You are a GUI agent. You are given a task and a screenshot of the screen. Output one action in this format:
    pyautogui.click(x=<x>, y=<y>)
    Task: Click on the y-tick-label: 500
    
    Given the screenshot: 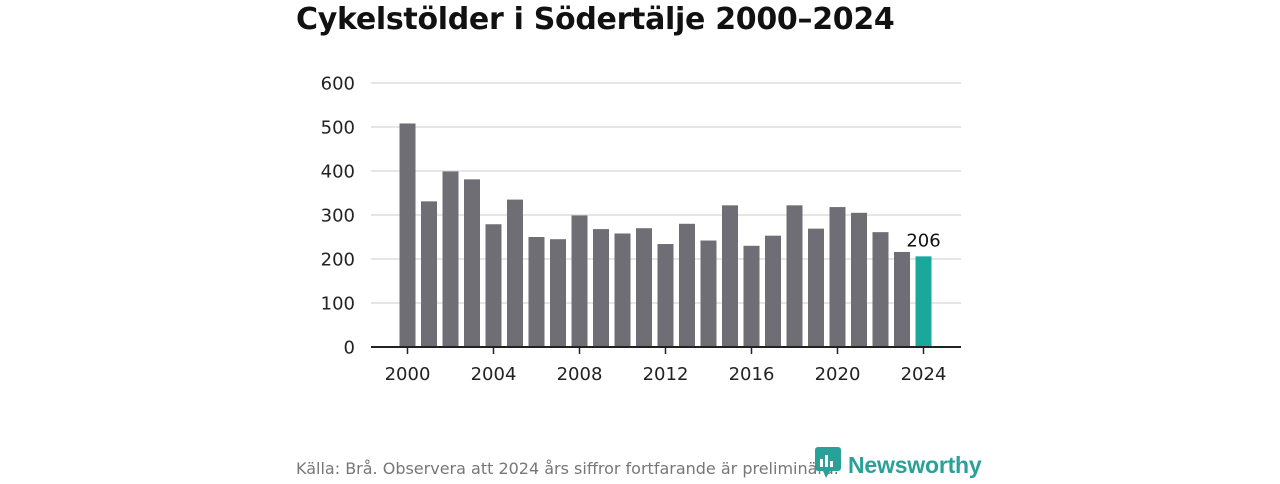 What is the action you would take?
    pyautogui.click(x=338, y=128)
    